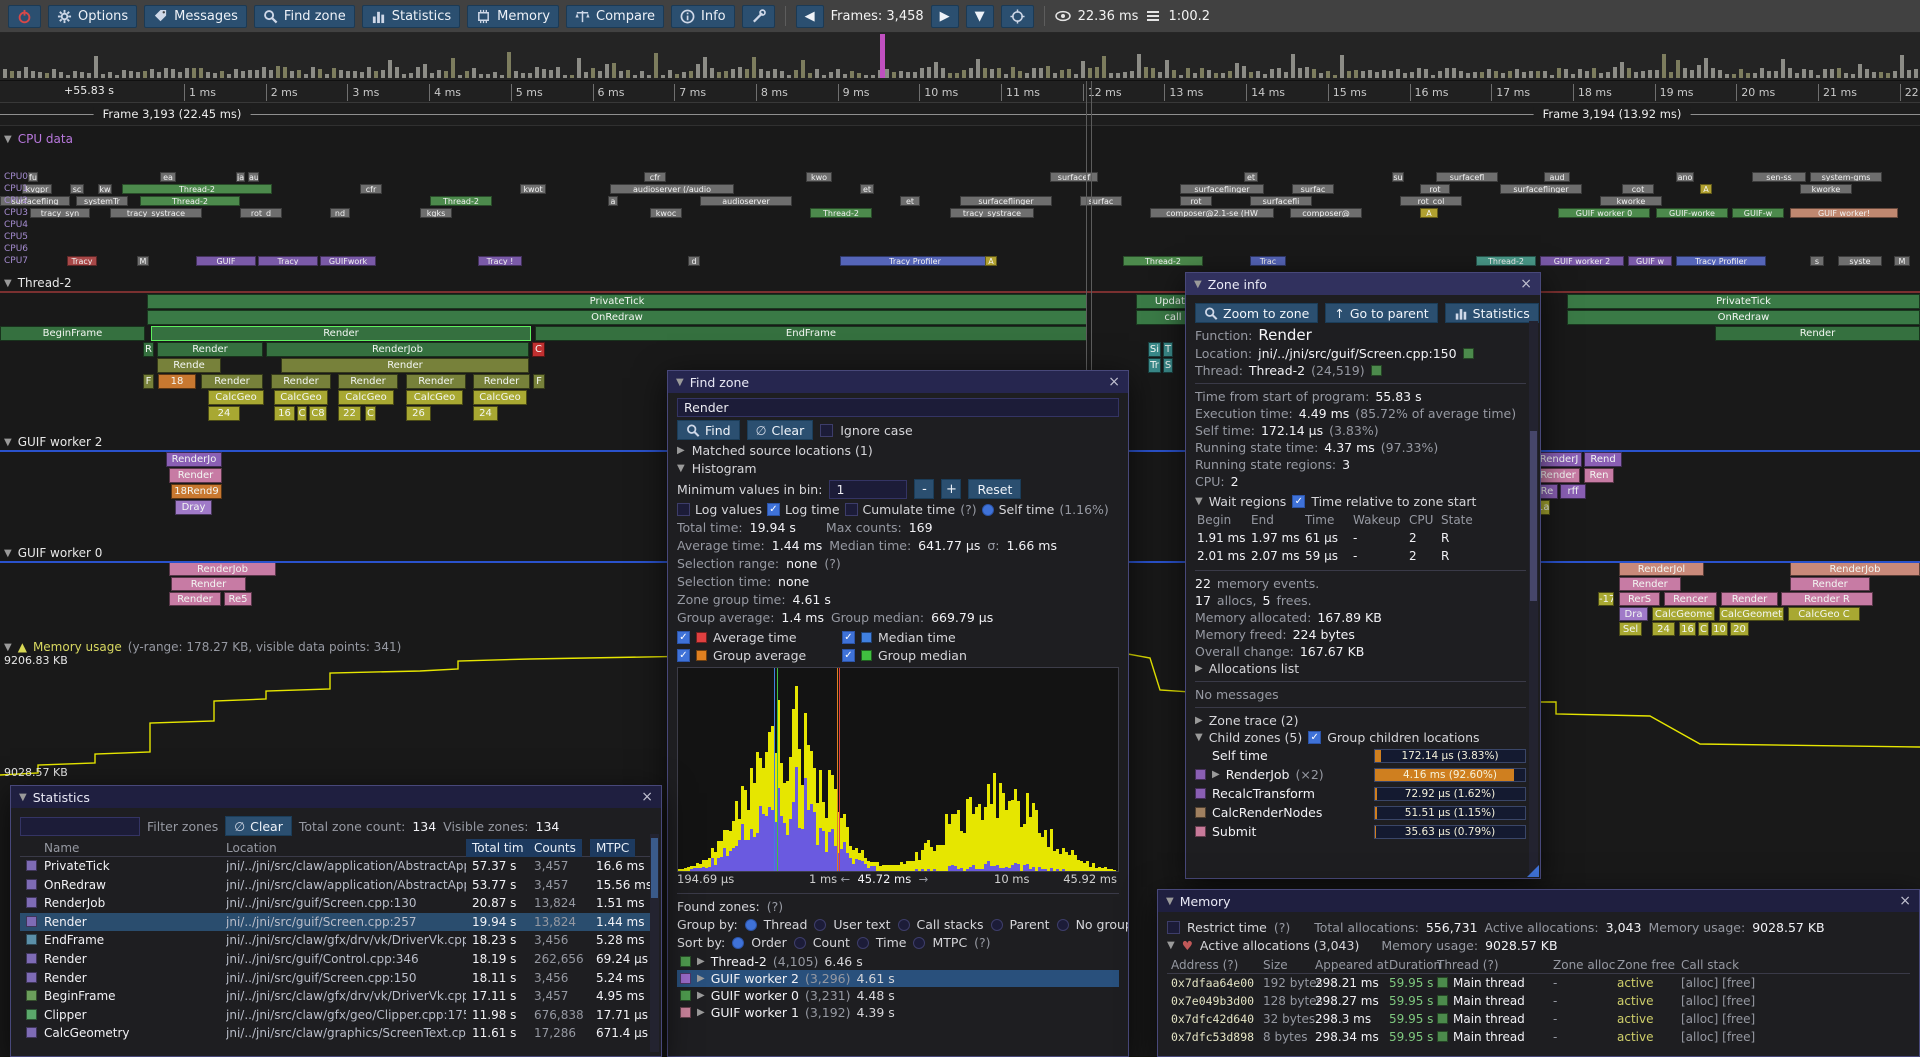 Image resolution: width=1920 pixels, height=1057 pixels. What do you see at coordinates (1690, 599) in the screenshot?
I see `timeline-zone: Rencer` at bounding box center [1690, 599].